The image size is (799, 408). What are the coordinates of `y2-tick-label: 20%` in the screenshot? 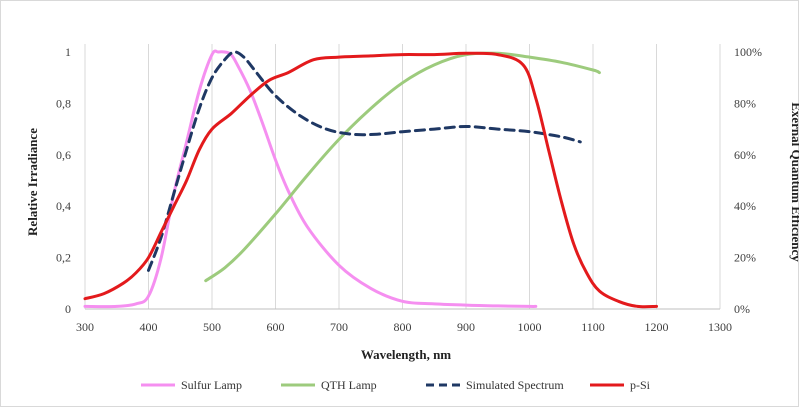 It's located at (745, 258).